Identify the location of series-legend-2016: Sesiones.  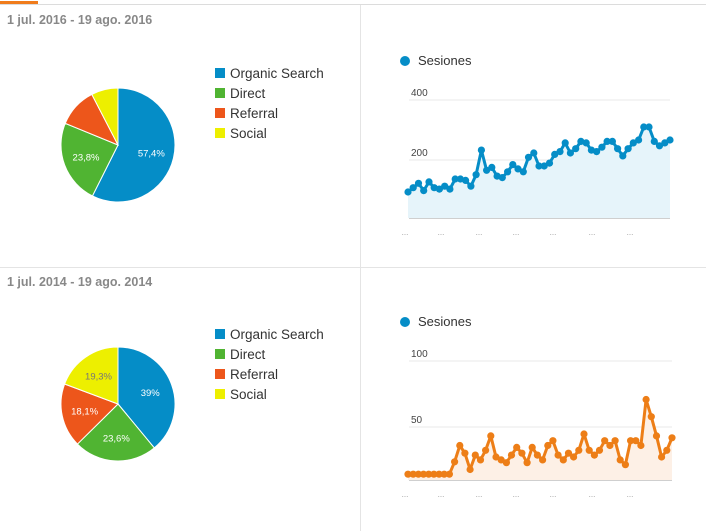
(435, 60).